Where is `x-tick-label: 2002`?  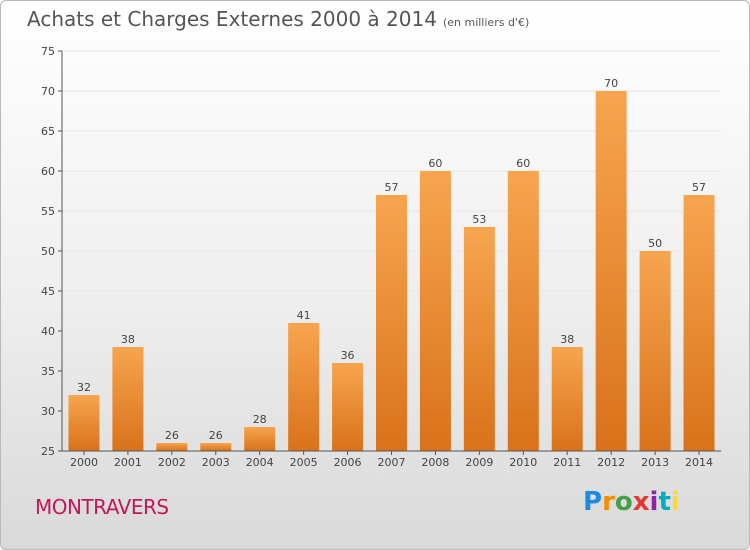
x-tick-label: 2002 is located at coordinates (172, 462).